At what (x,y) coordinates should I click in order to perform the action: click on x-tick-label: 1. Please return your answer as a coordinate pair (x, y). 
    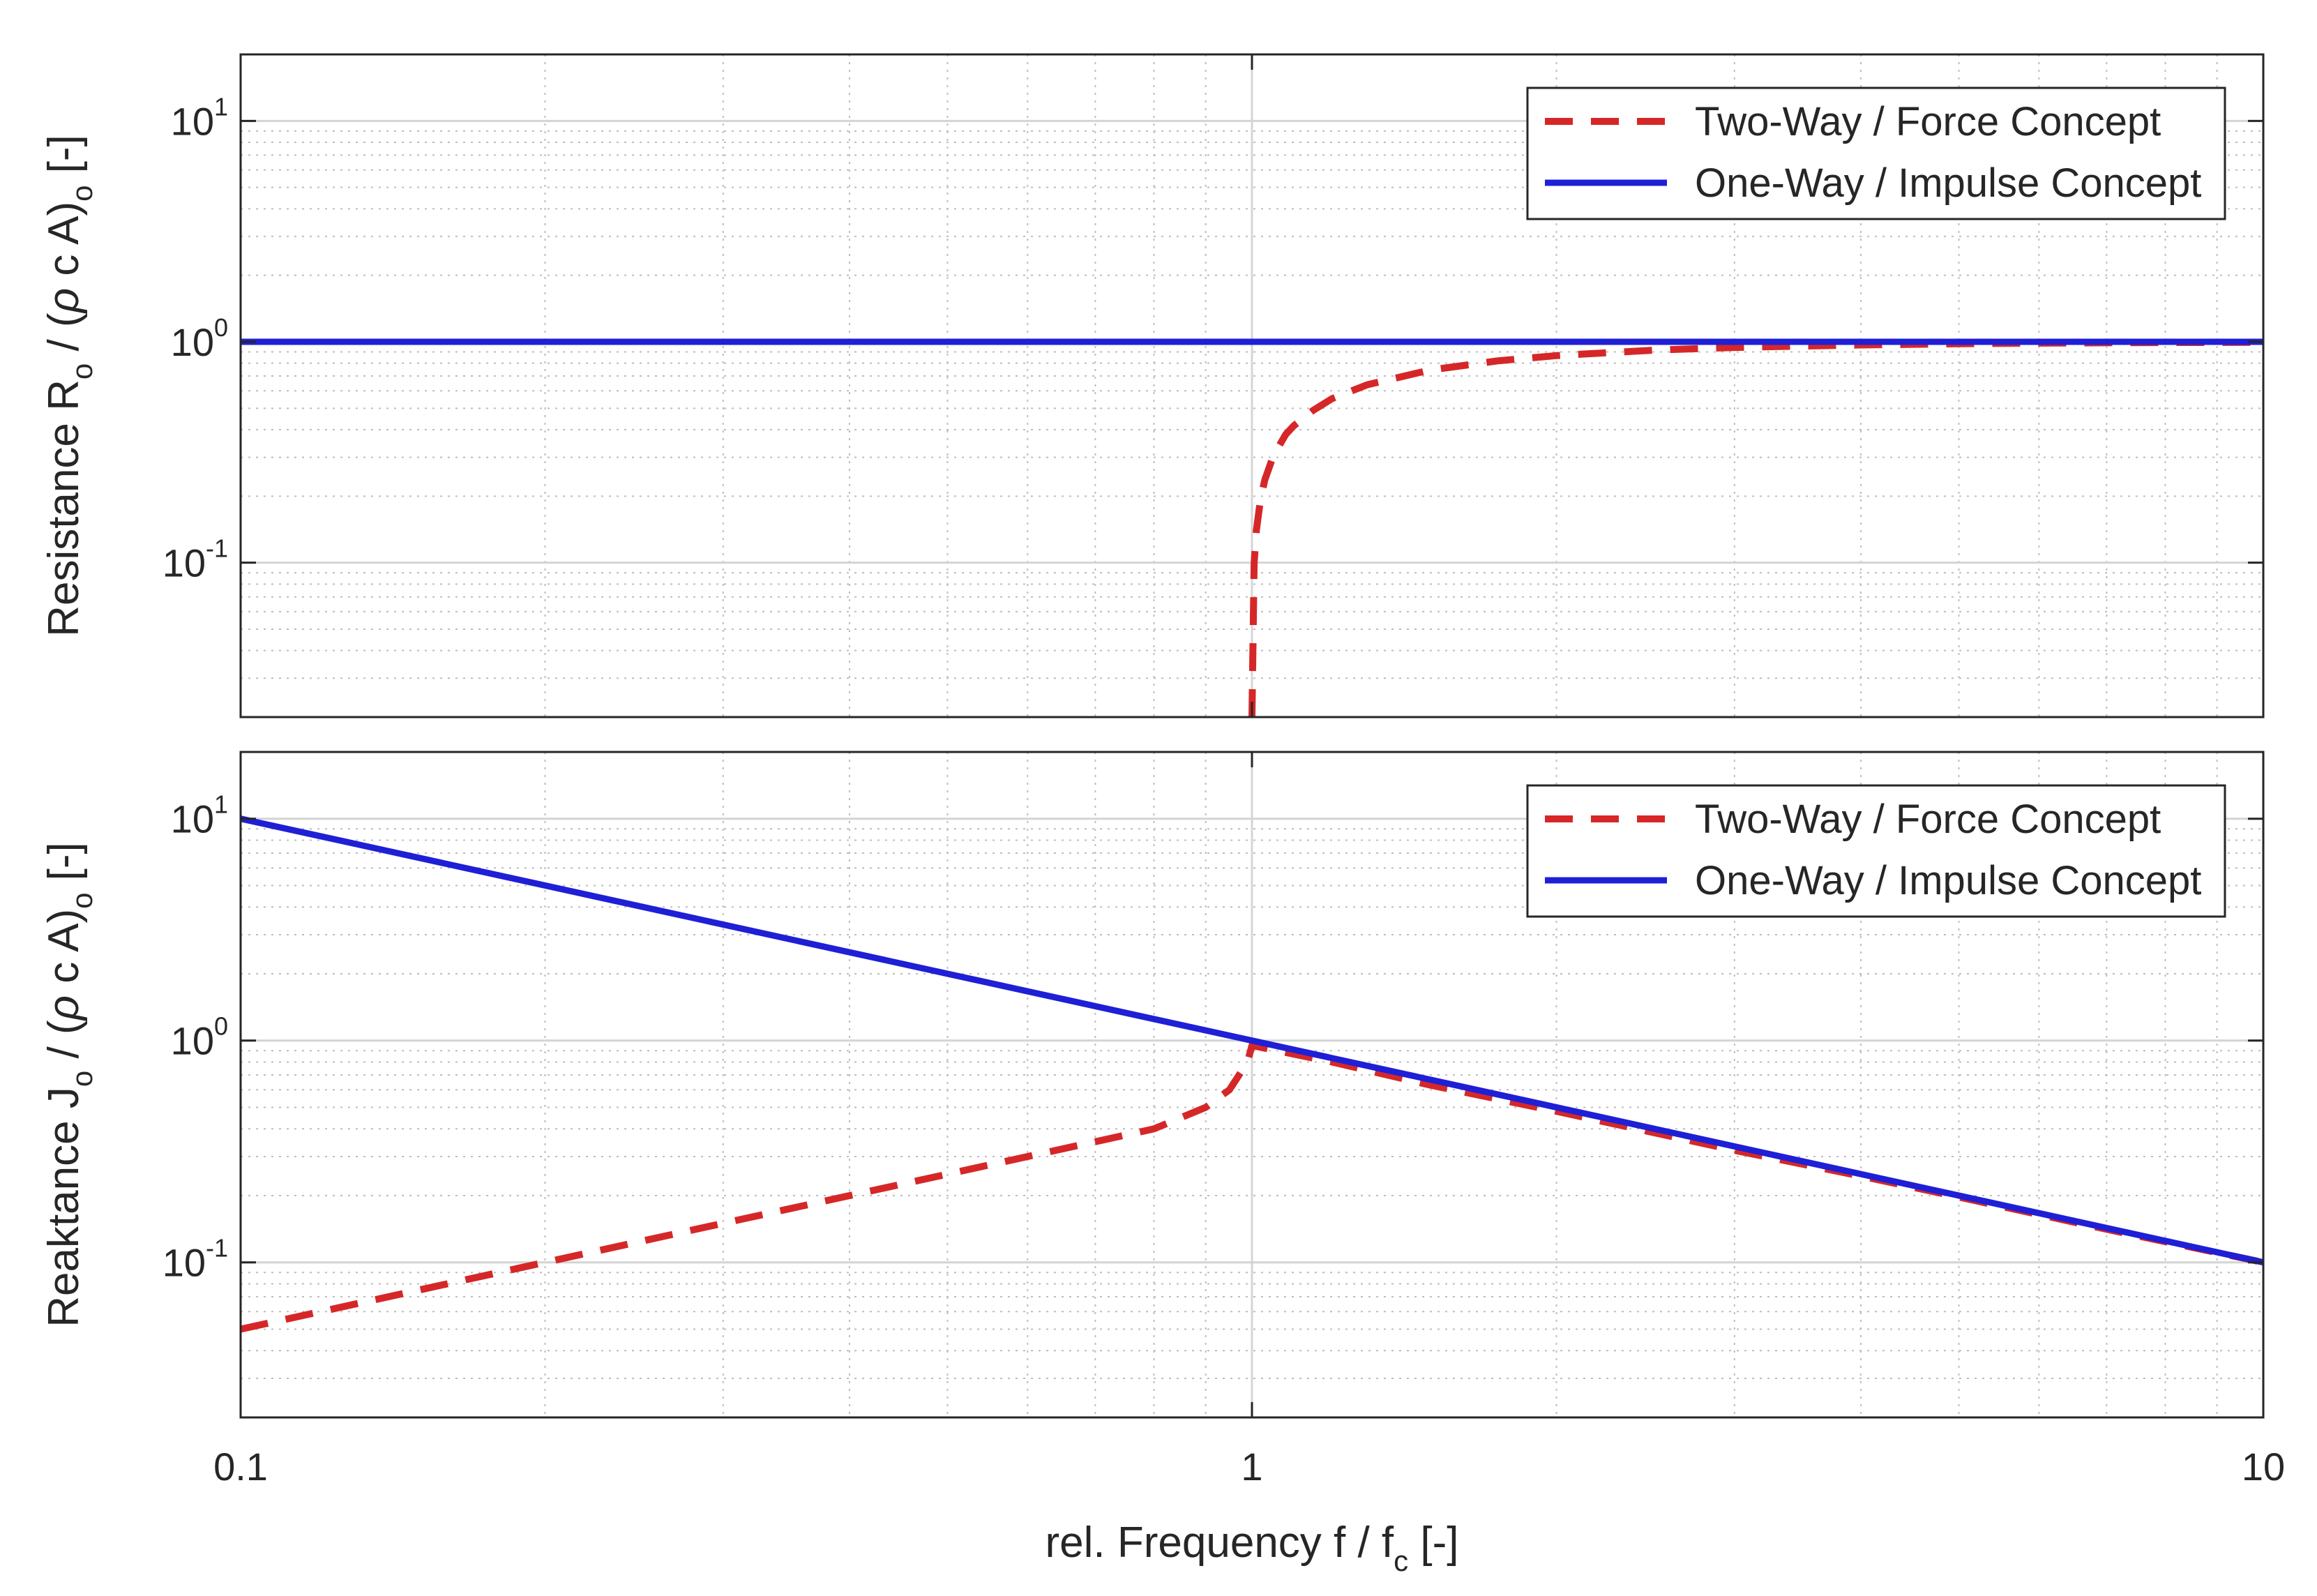
    Looking at the image, I should click on (1251, 1467).